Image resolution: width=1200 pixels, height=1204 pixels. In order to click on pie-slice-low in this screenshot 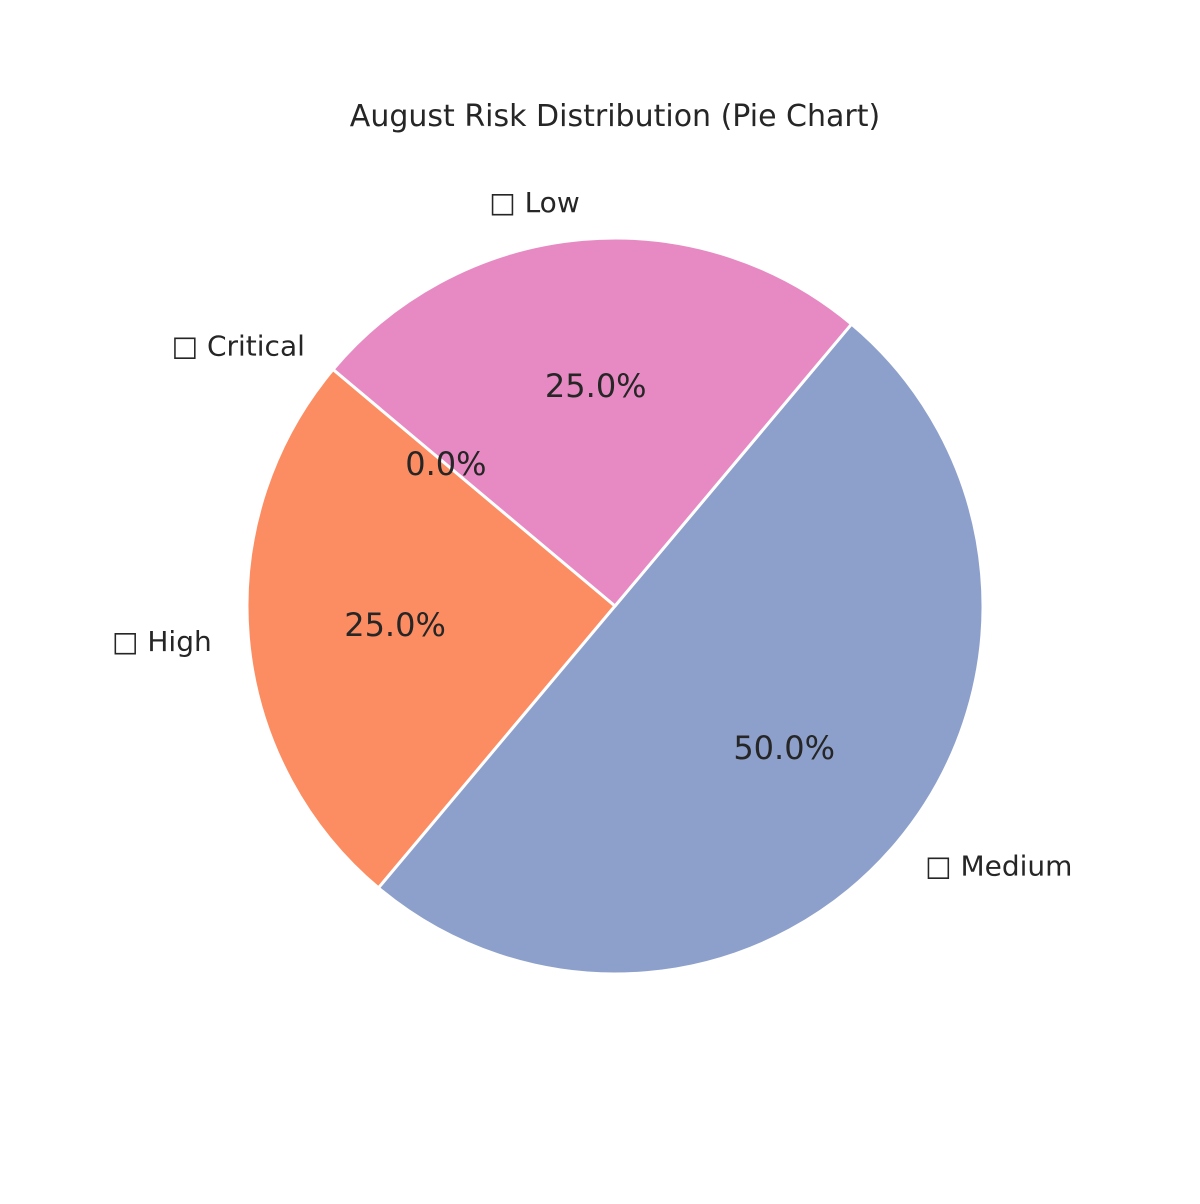, I will do `click(592, 422)`.